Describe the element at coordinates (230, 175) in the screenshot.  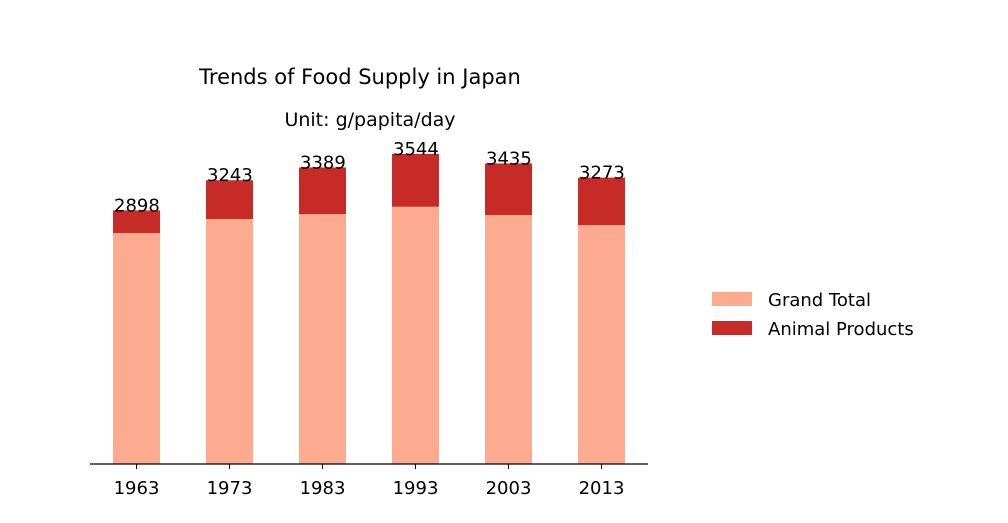
I see `data-label-1973: 3243` at that location.